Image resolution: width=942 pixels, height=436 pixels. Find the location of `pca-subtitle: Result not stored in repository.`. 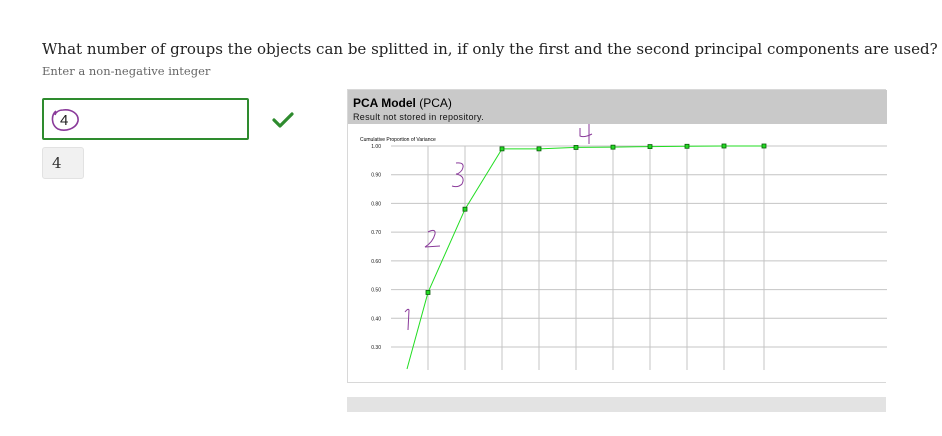

pca-subtitle: Result not stored in repository. is located at coordinates (418, 117).